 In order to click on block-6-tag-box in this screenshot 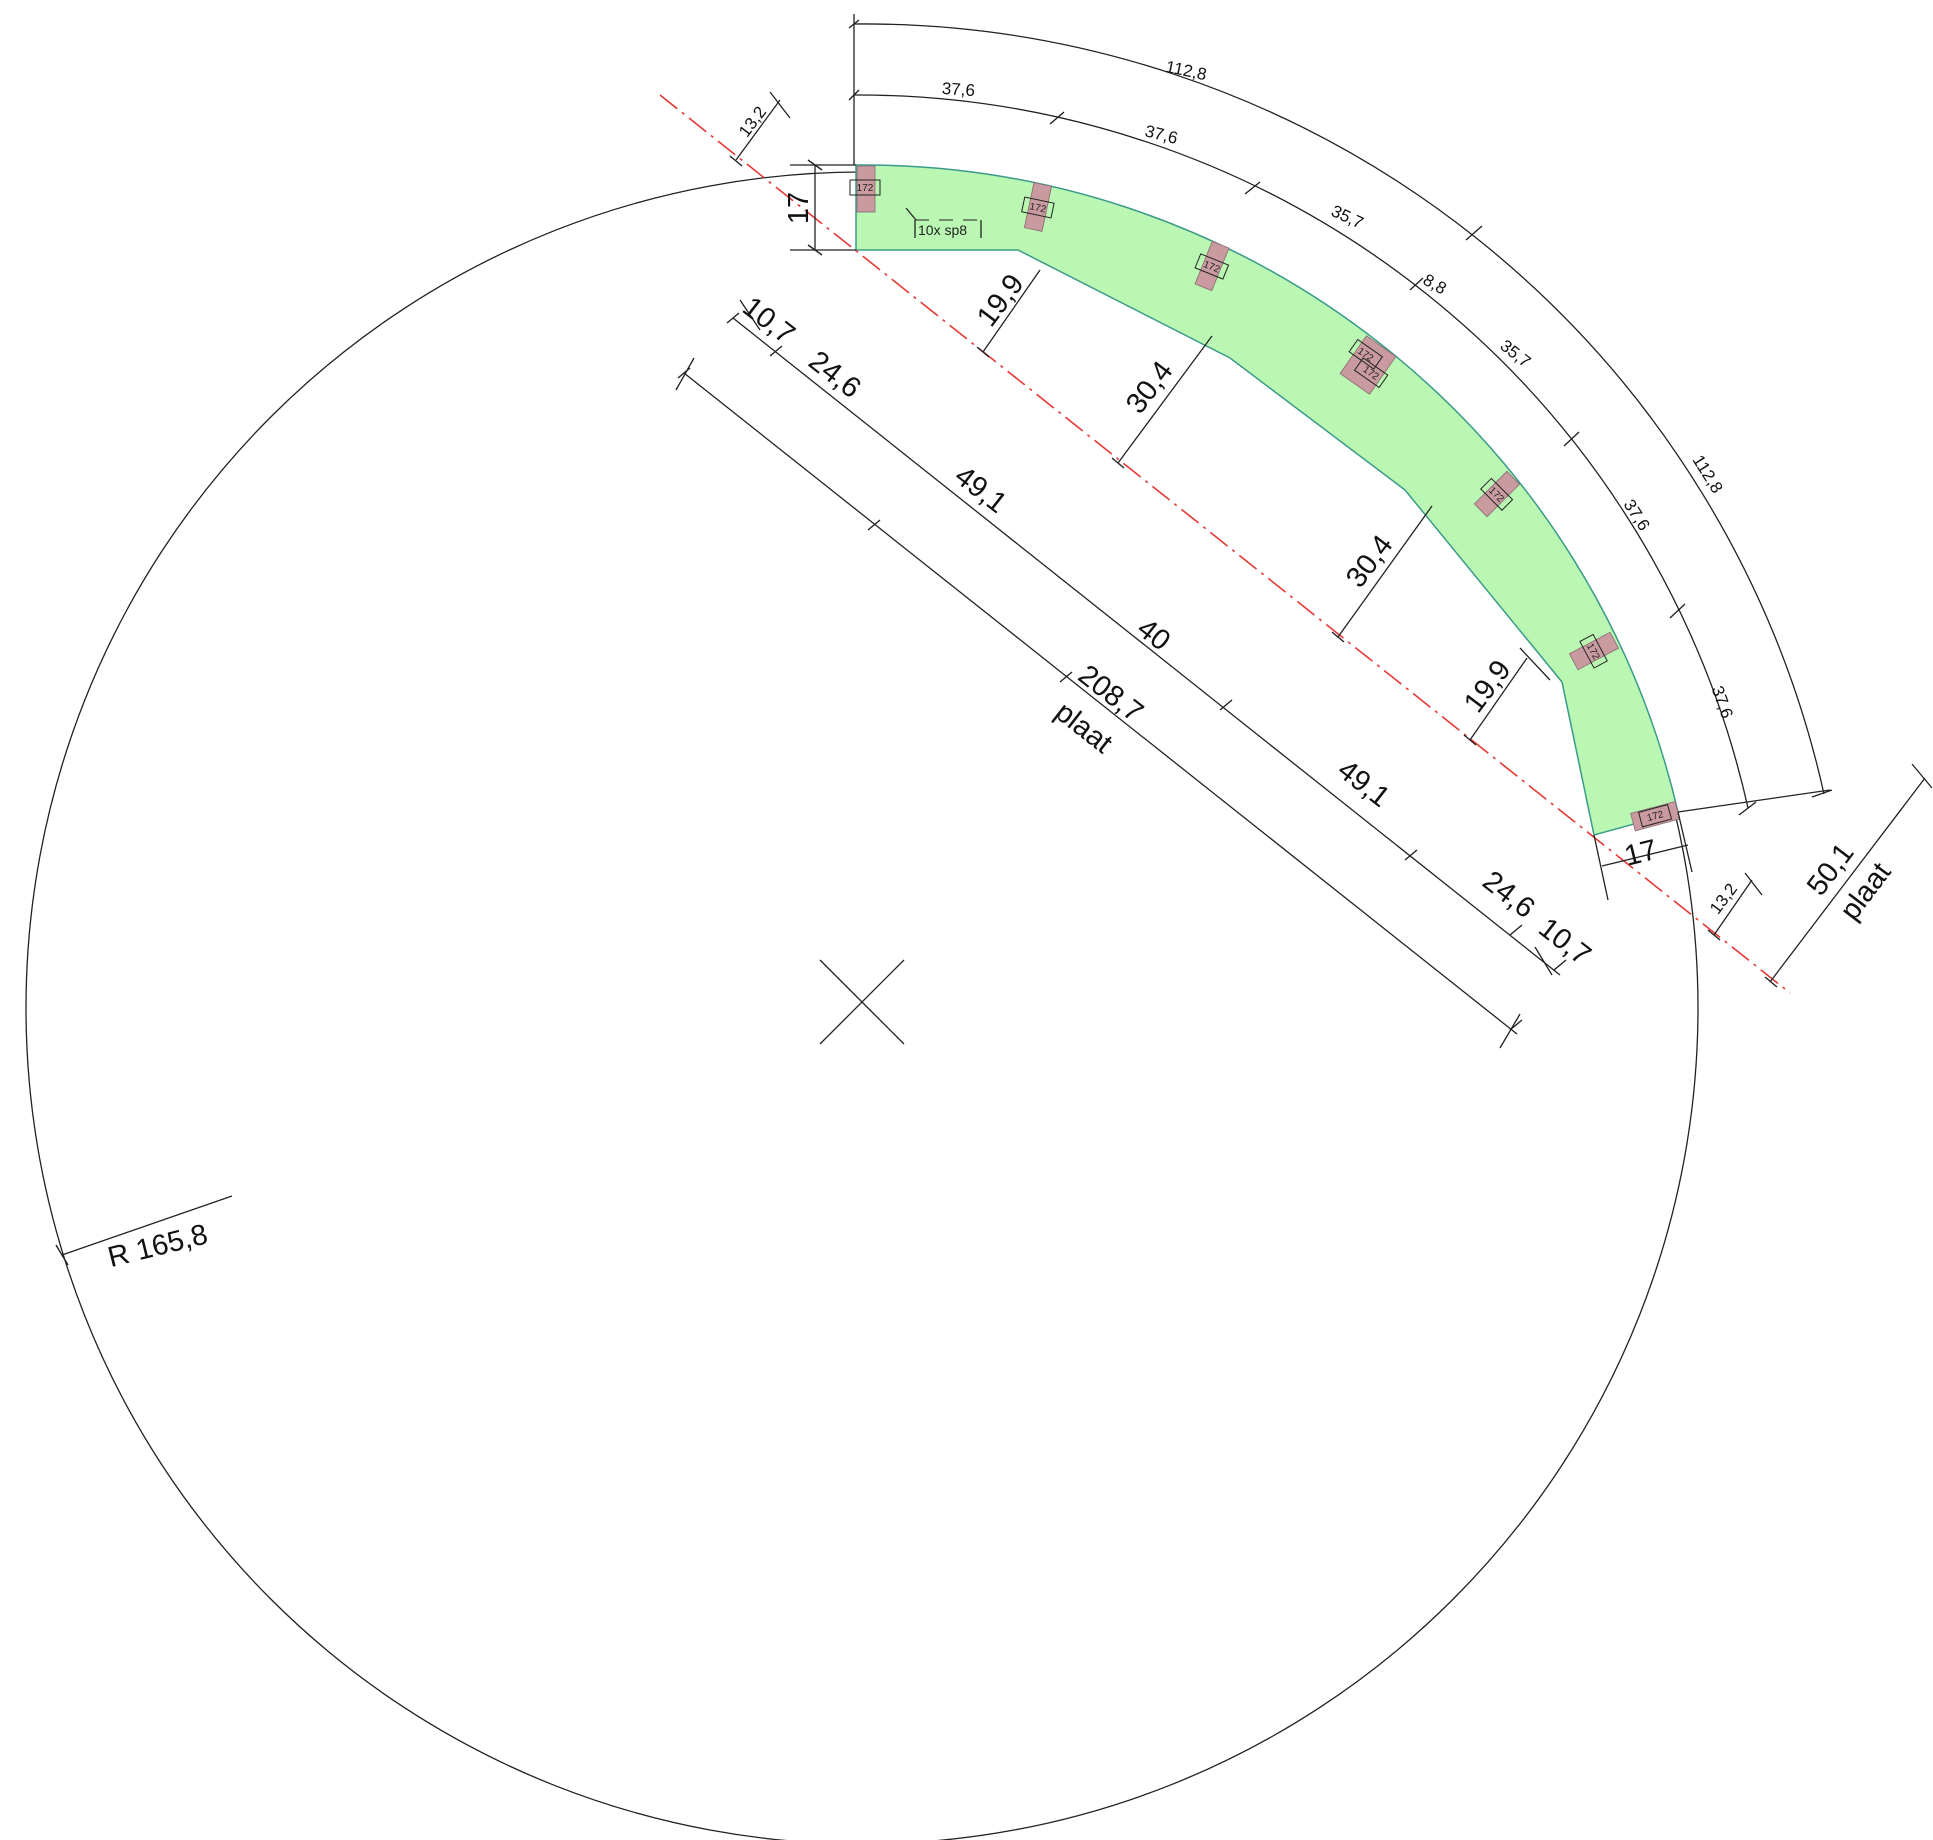, I will do `click(1593, 651)`.